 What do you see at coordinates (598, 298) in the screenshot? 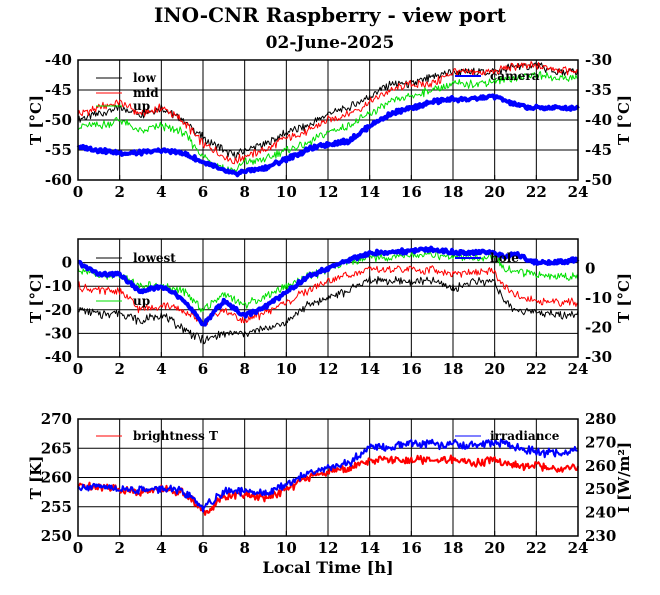
I see `y-tick-label-right: -10` at bounding box center [598, 298].